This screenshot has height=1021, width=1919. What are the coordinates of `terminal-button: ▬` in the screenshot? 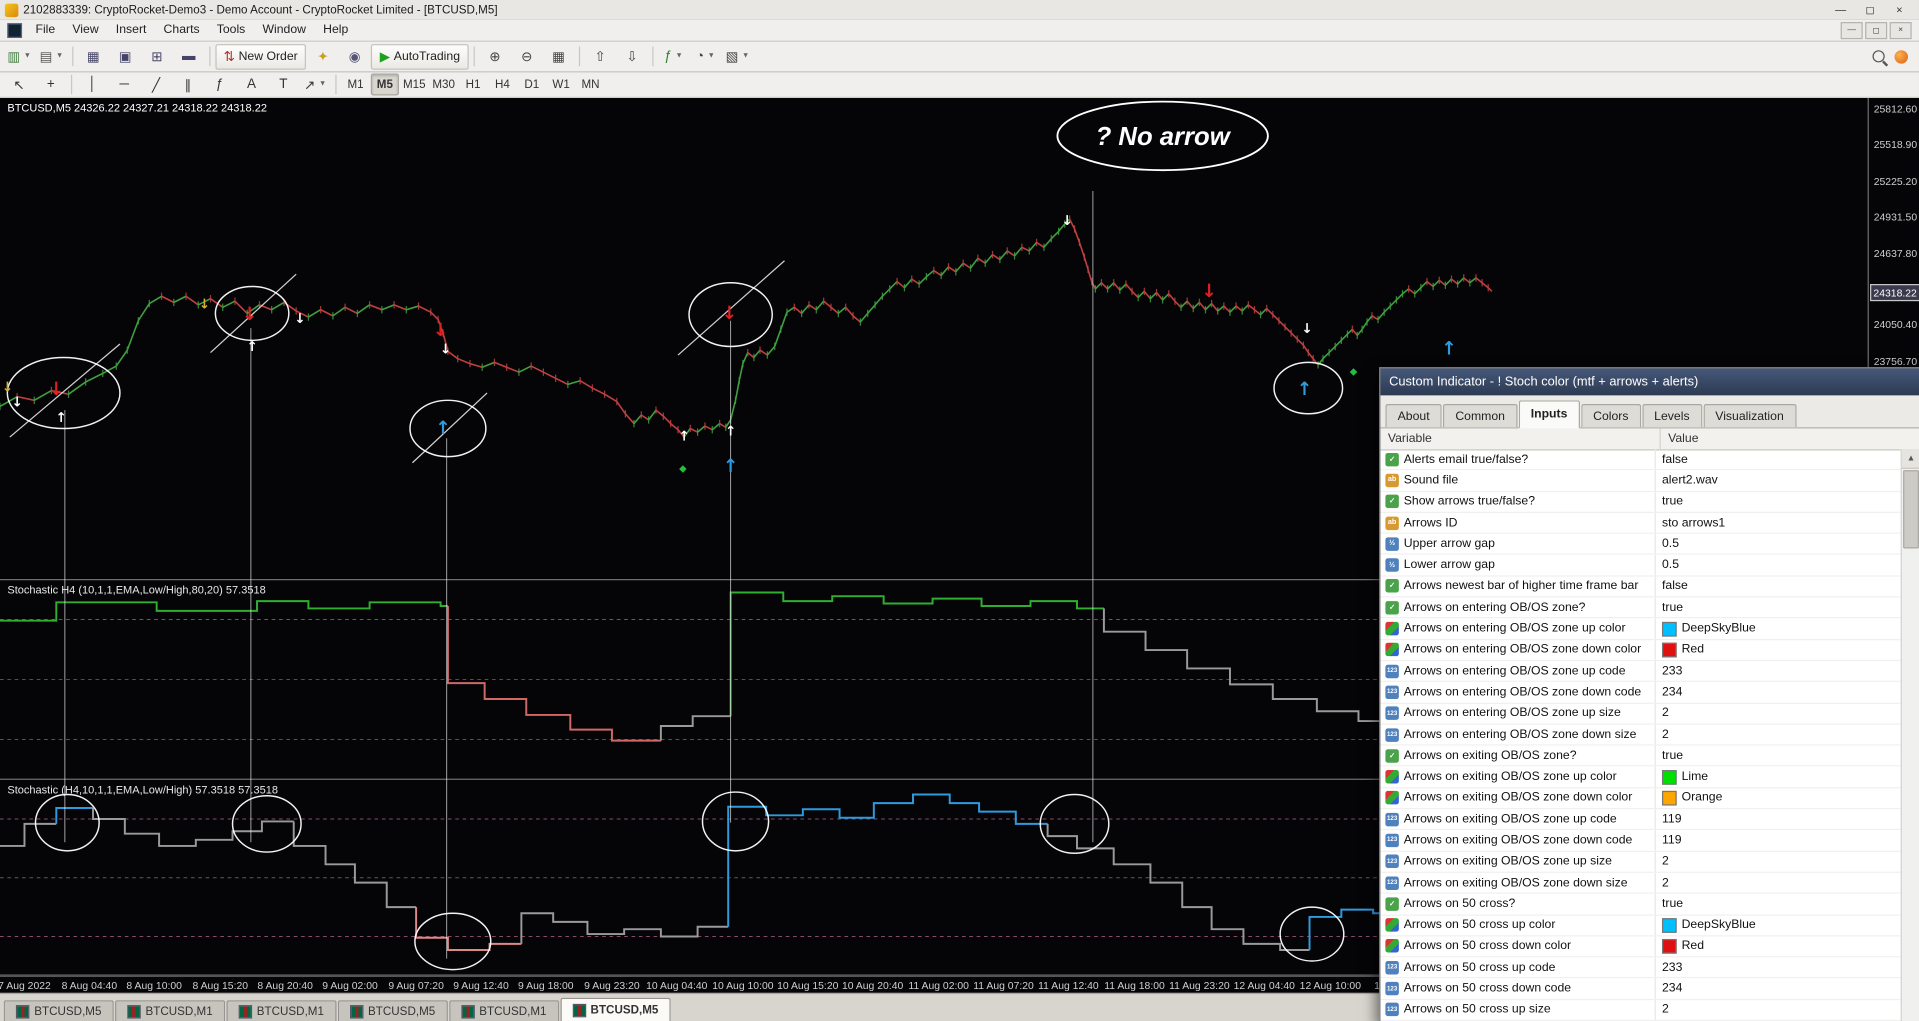 It's located at (188, 56).